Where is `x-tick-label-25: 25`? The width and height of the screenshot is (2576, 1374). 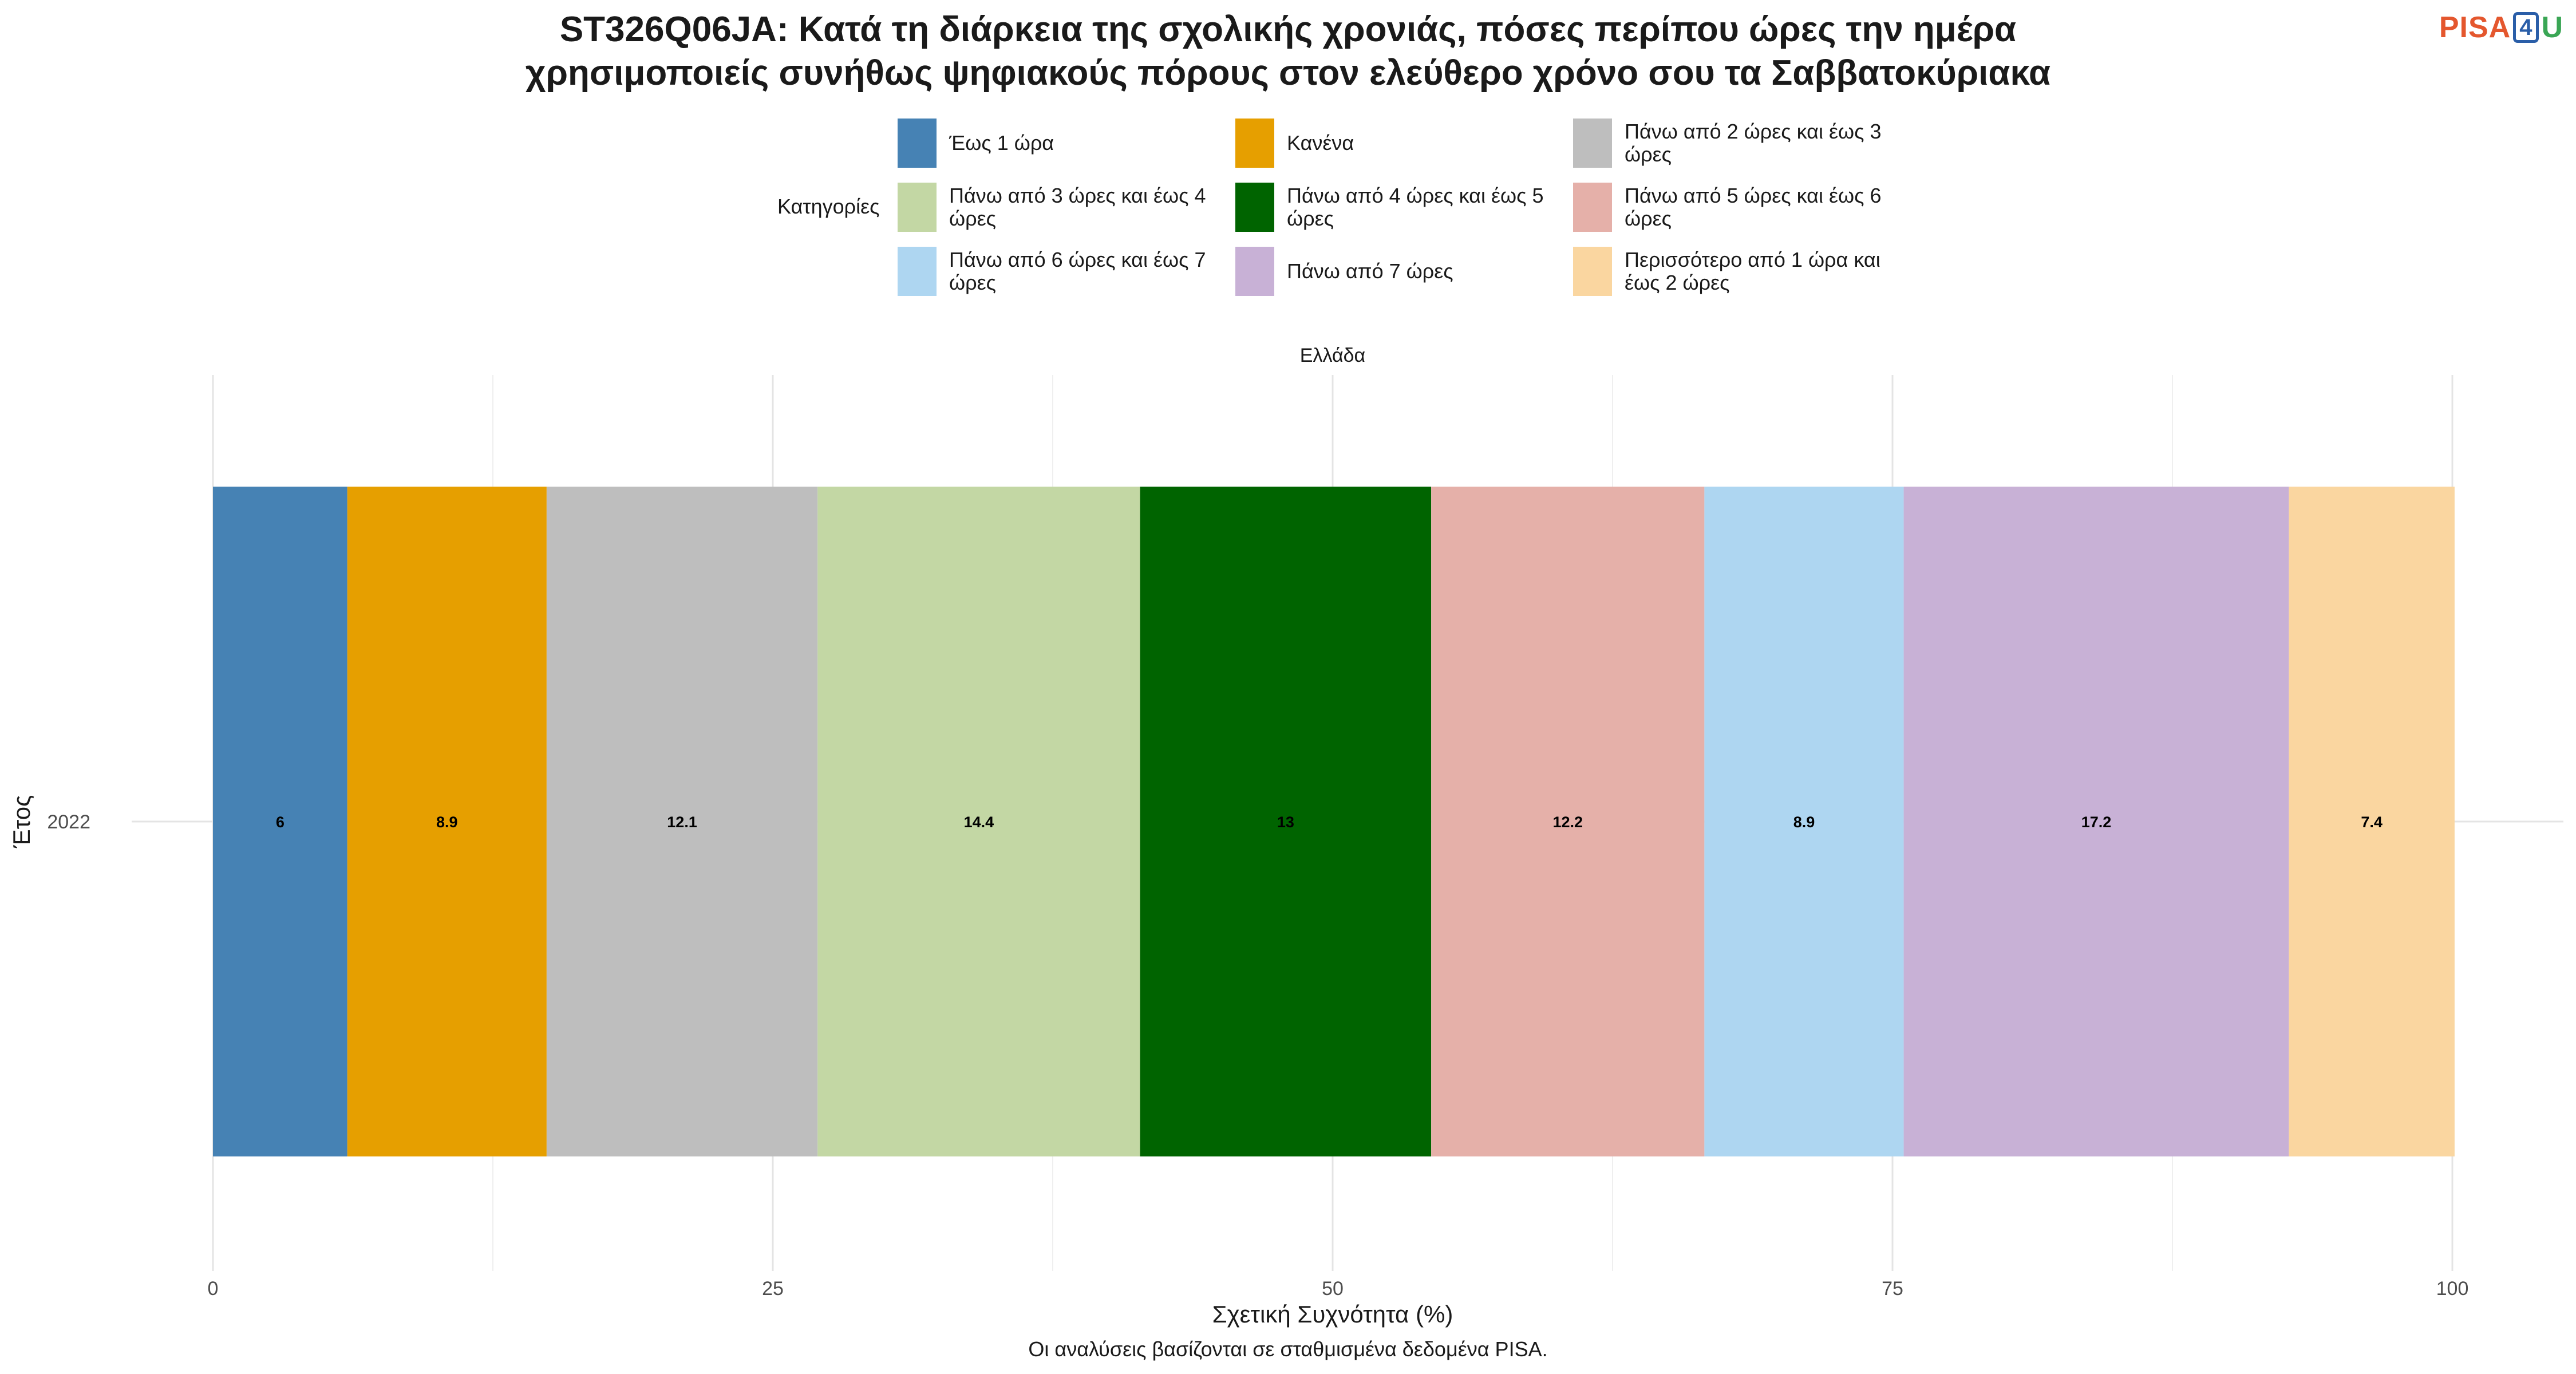 x-tick-label-25: 25 is located at coordinates (773, 1289).